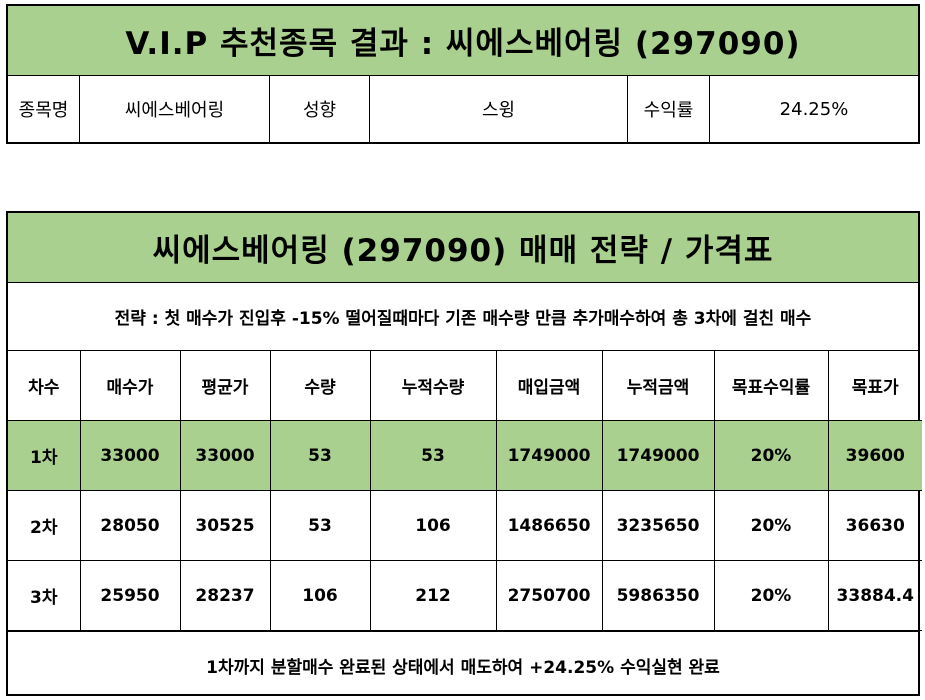 The width and height of the screenshot is (925, 700). Describe the element at coordinates (549, 595) in the screenshot. I see `cell: 2750700` at that location.